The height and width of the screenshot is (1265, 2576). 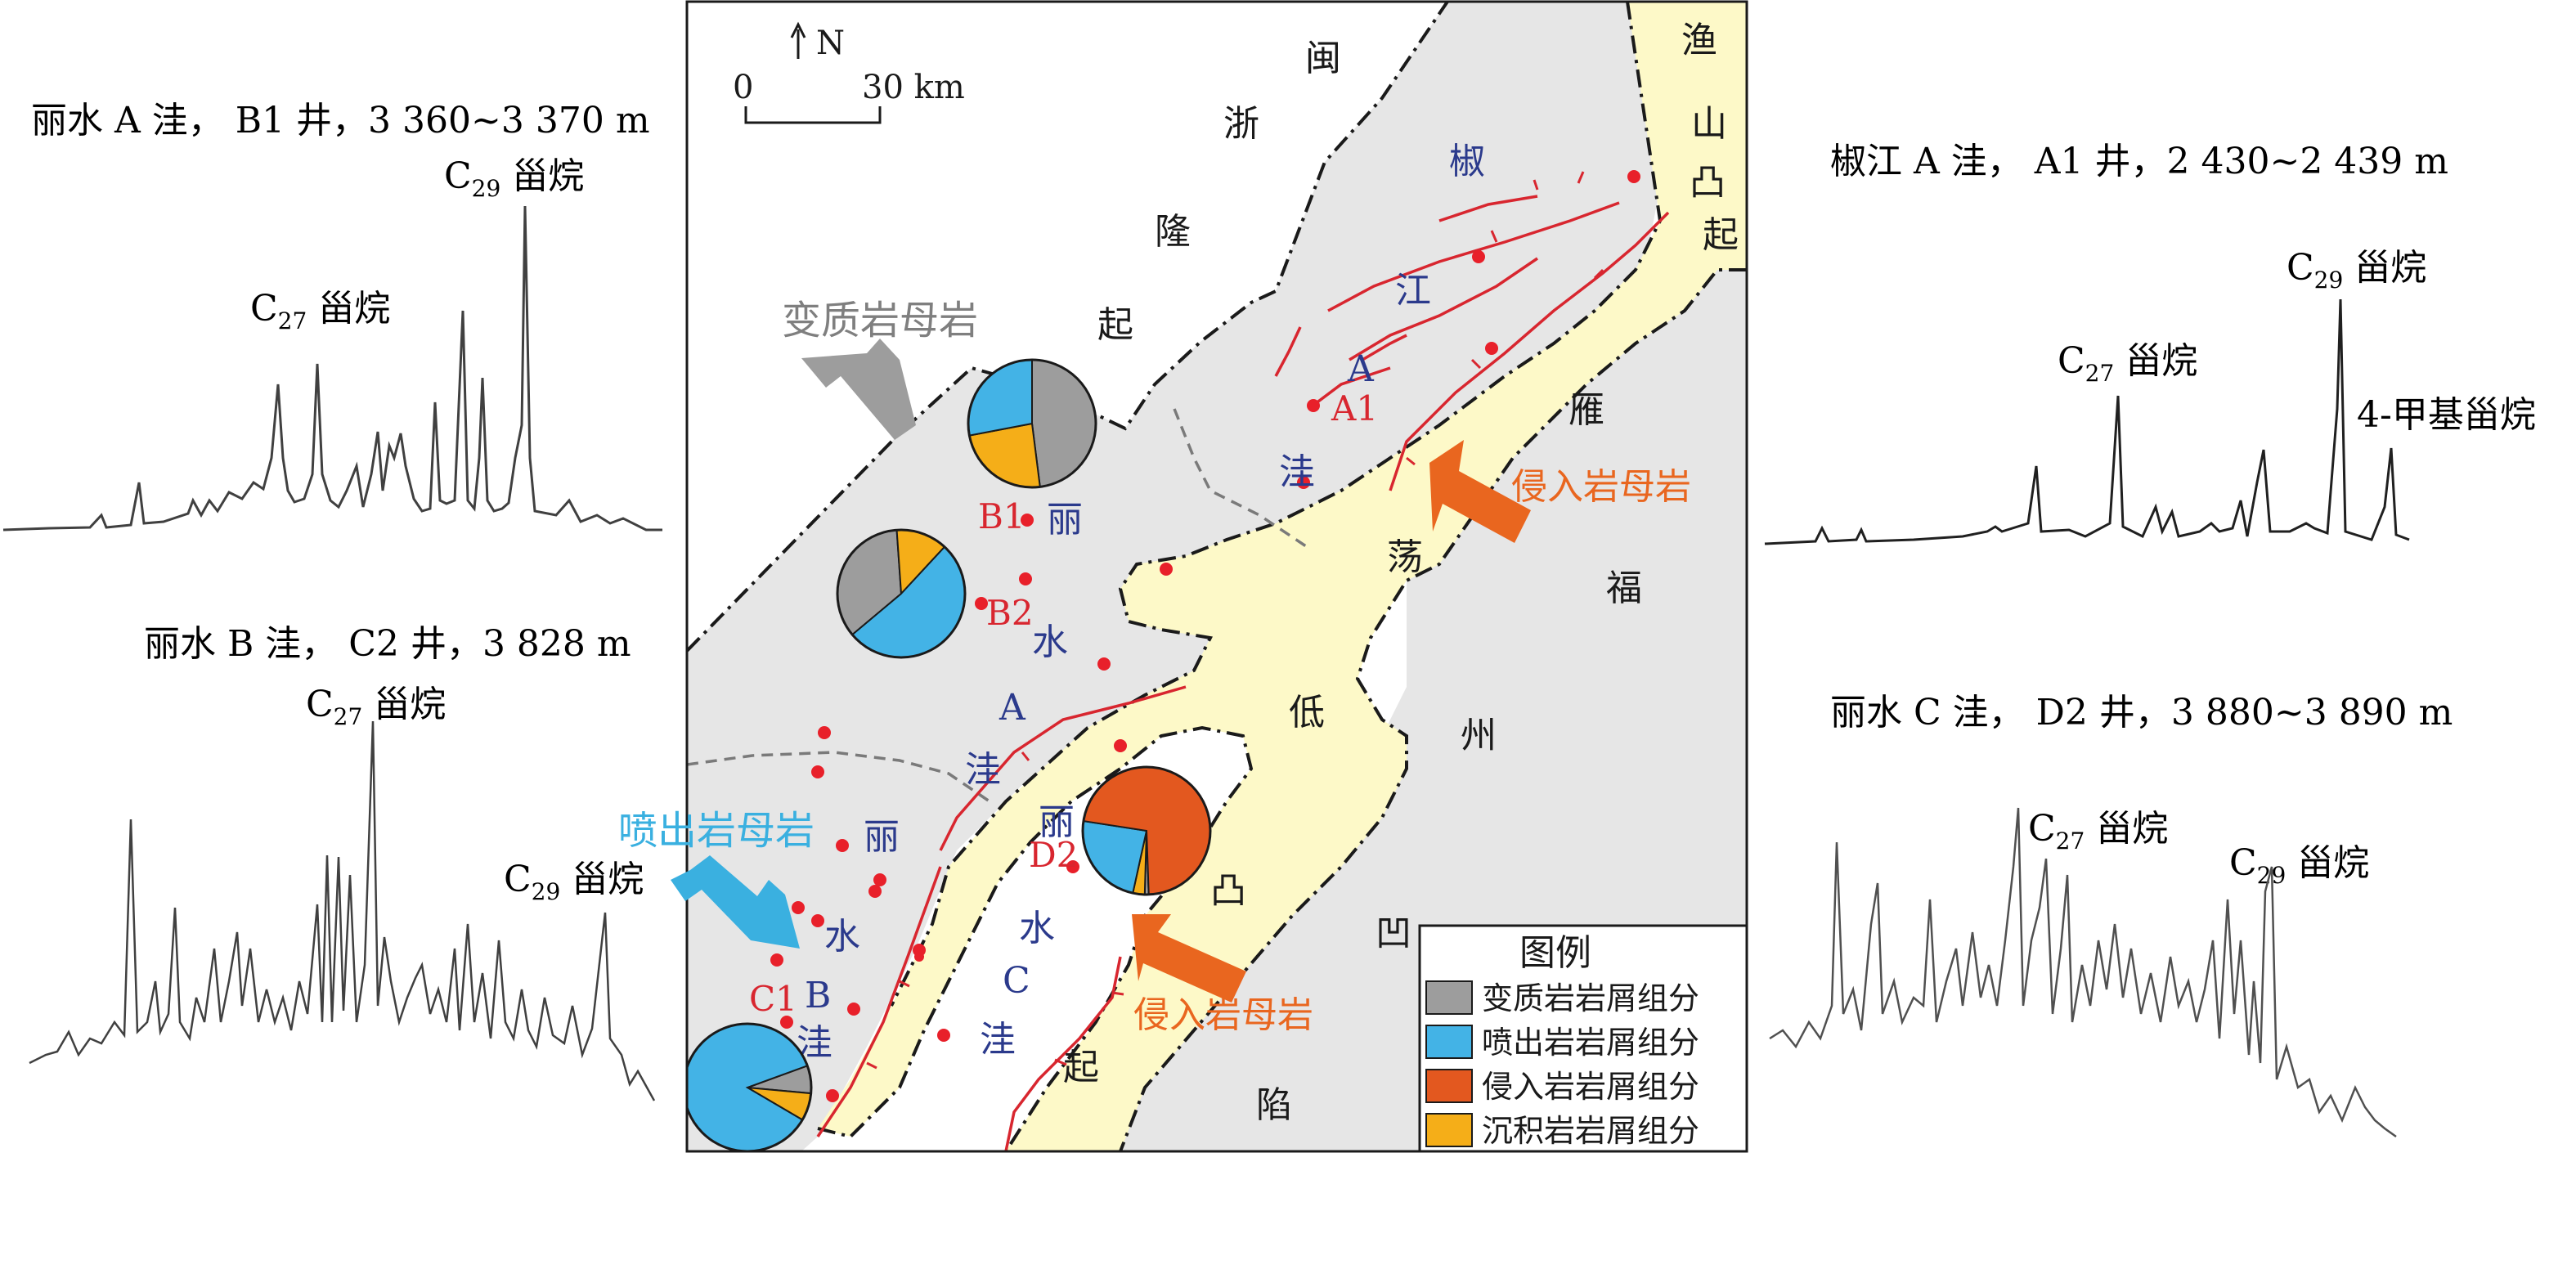 What do you see at coordinates (388, 644) in the screenshot?
I see `chromatogram-c2-title: 丽水 B 洼， C2 井，3 828 m` at bounding box center [388, 644].